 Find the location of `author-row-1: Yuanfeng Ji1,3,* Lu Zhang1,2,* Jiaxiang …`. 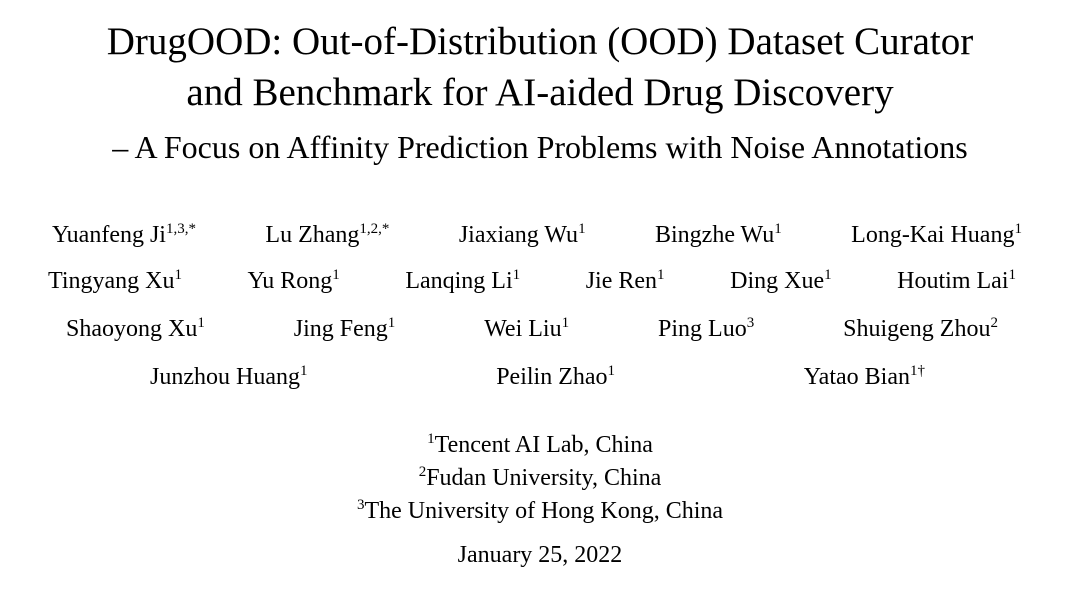

author-row-1: Yuanfeng Ji1,3,* Lu Zhang1,2,* Jiaxiang … is located at coordinates (537, 235).